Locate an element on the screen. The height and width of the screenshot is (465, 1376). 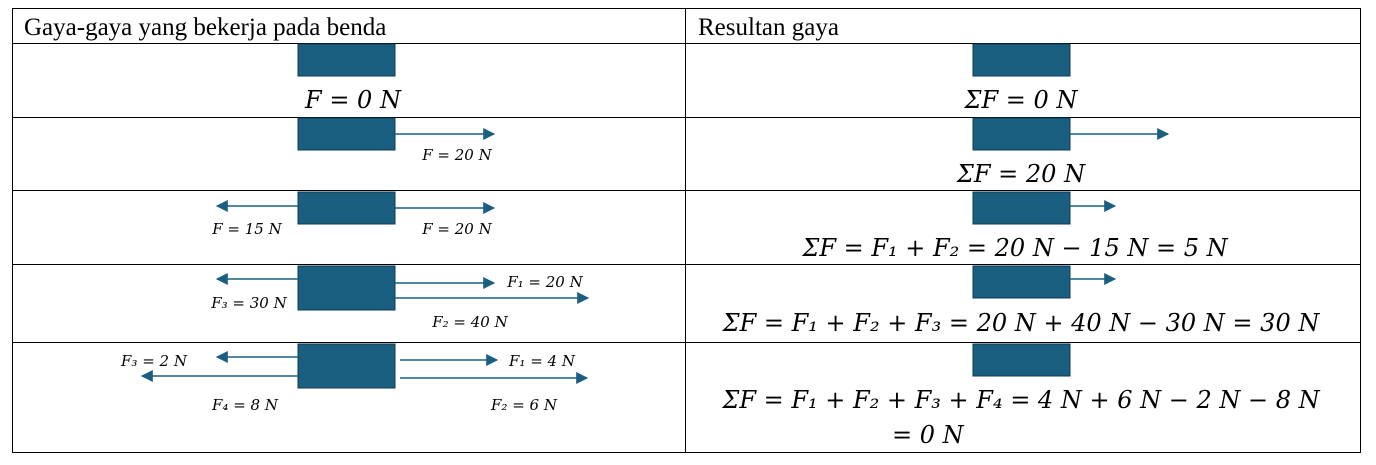
force-label-f1: F₁ = 20 N is located at coordinates (544, 282).